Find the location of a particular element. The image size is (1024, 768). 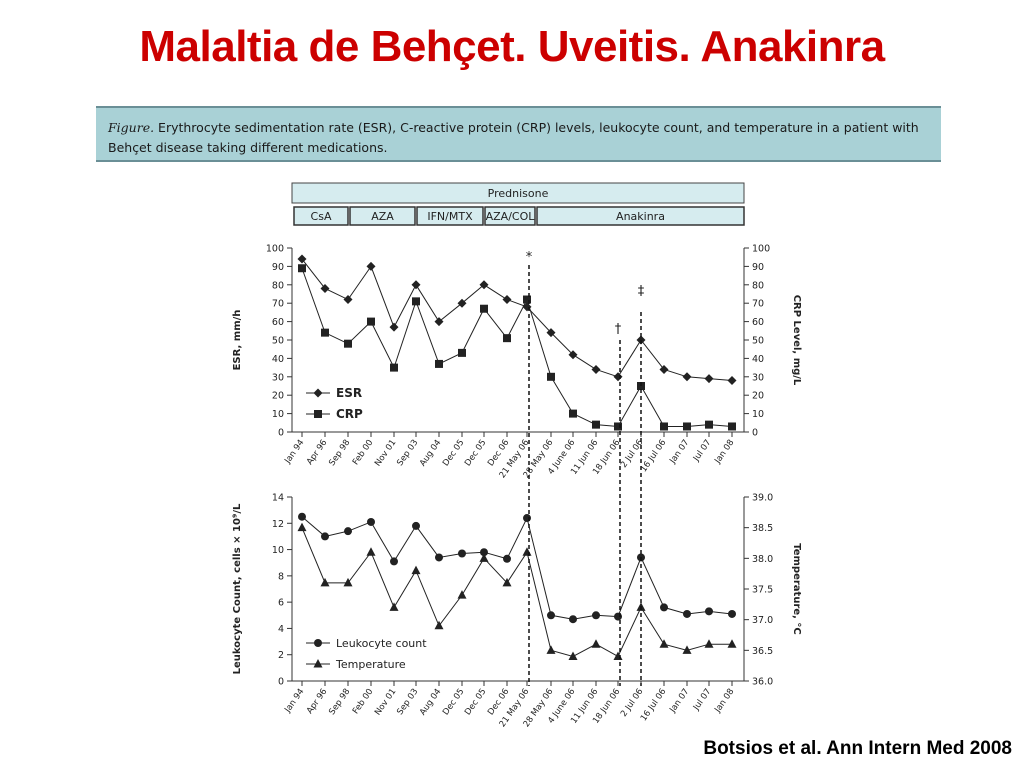

right-tick-label: 38.5 is located at coordinates (762, 528).